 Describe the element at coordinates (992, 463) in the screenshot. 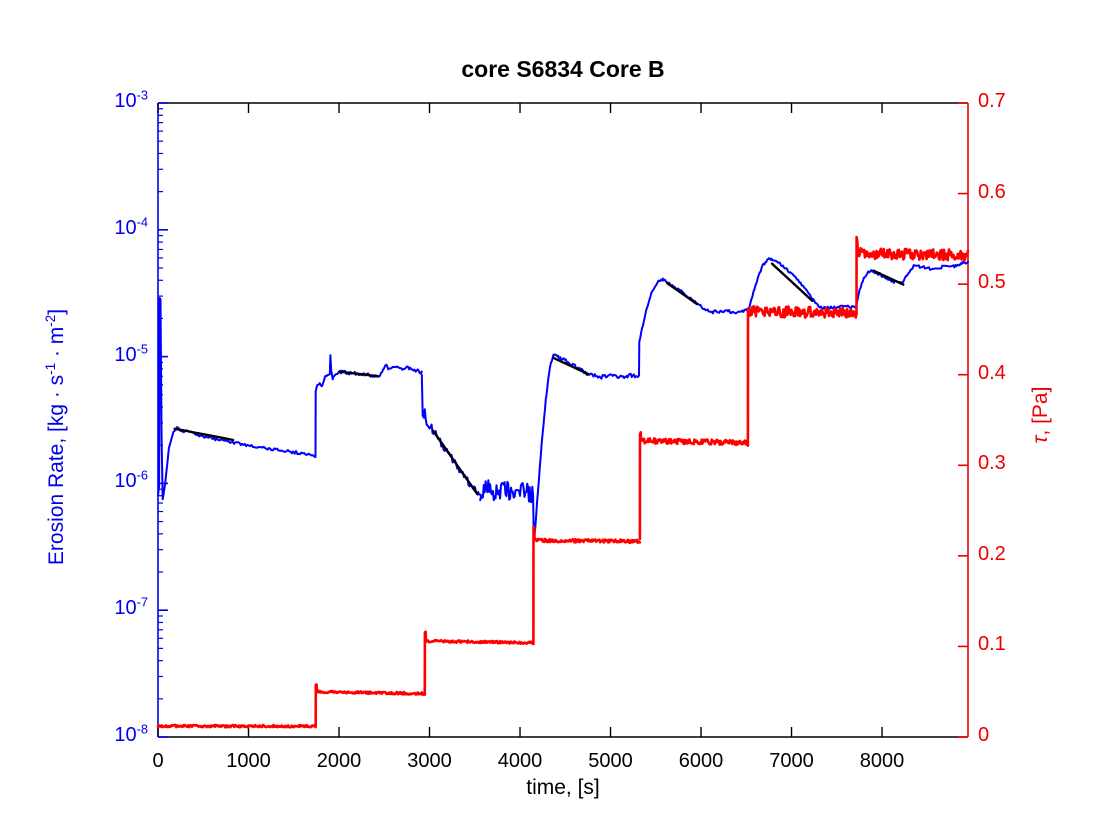

I see `y-right-tick-label: 0.3` at that location.